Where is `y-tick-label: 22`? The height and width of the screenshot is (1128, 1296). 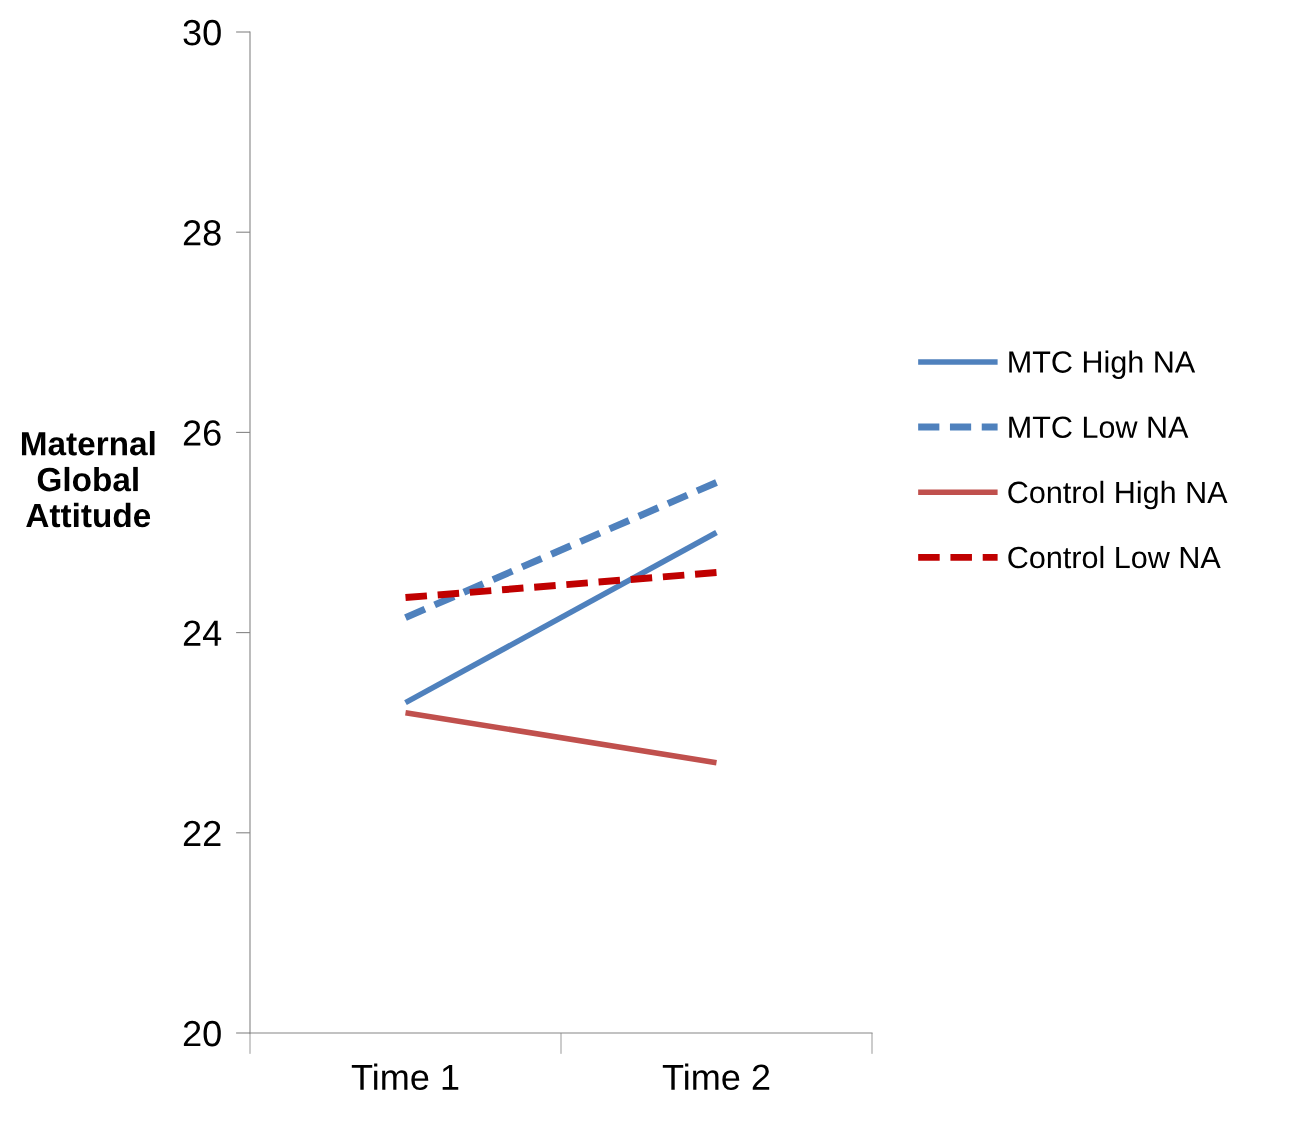
y-tick-label: 22 is located at coordinates (202, 833).